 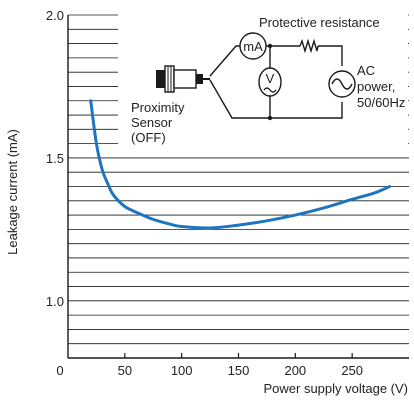 What do you see at coordinates (158, 107) in the screenshot?
I see `sensor-label-line1: Proximity` at bounding box center [158, 107].